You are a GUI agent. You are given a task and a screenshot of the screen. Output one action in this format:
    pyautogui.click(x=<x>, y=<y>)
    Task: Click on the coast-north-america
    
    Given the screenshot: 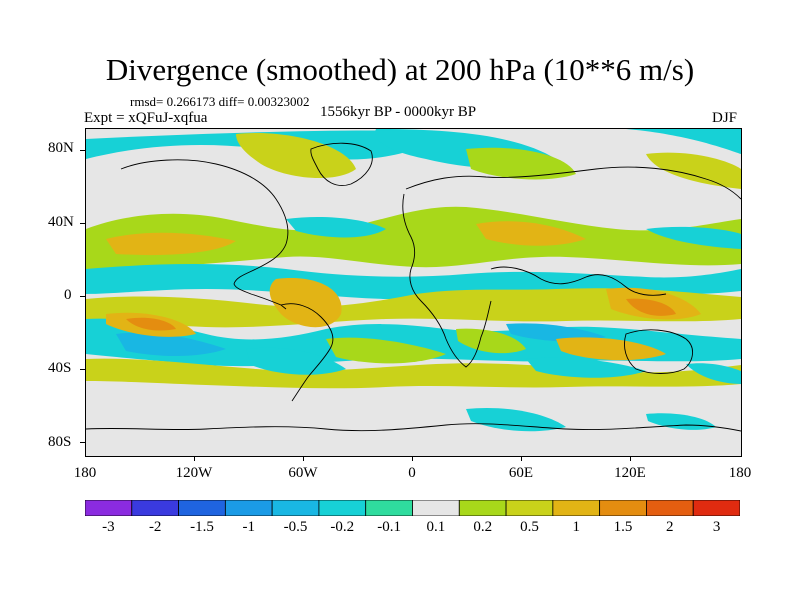 What is the action you would take?
    pyautogui.click(x=204, y=234)
    